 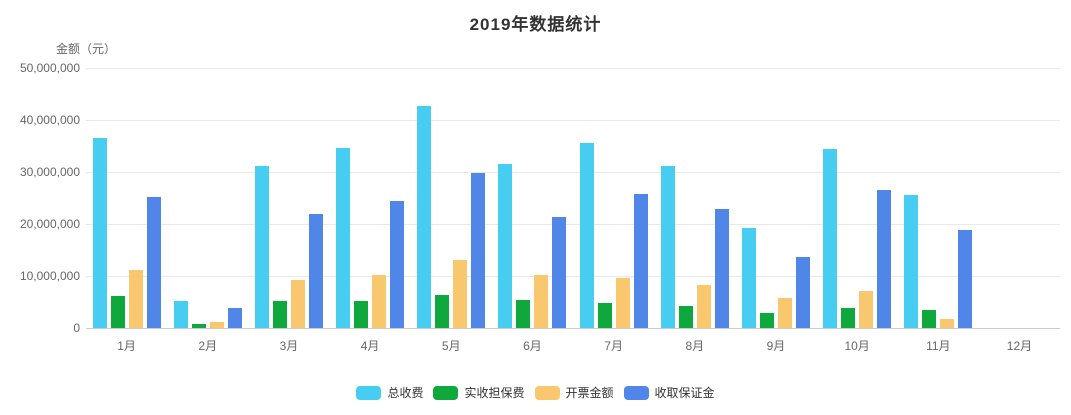 What do you see at coordinates (442, 311) in the screenshot?
I see `bar-实收担保费-5月` at bounding box center [442, 311].